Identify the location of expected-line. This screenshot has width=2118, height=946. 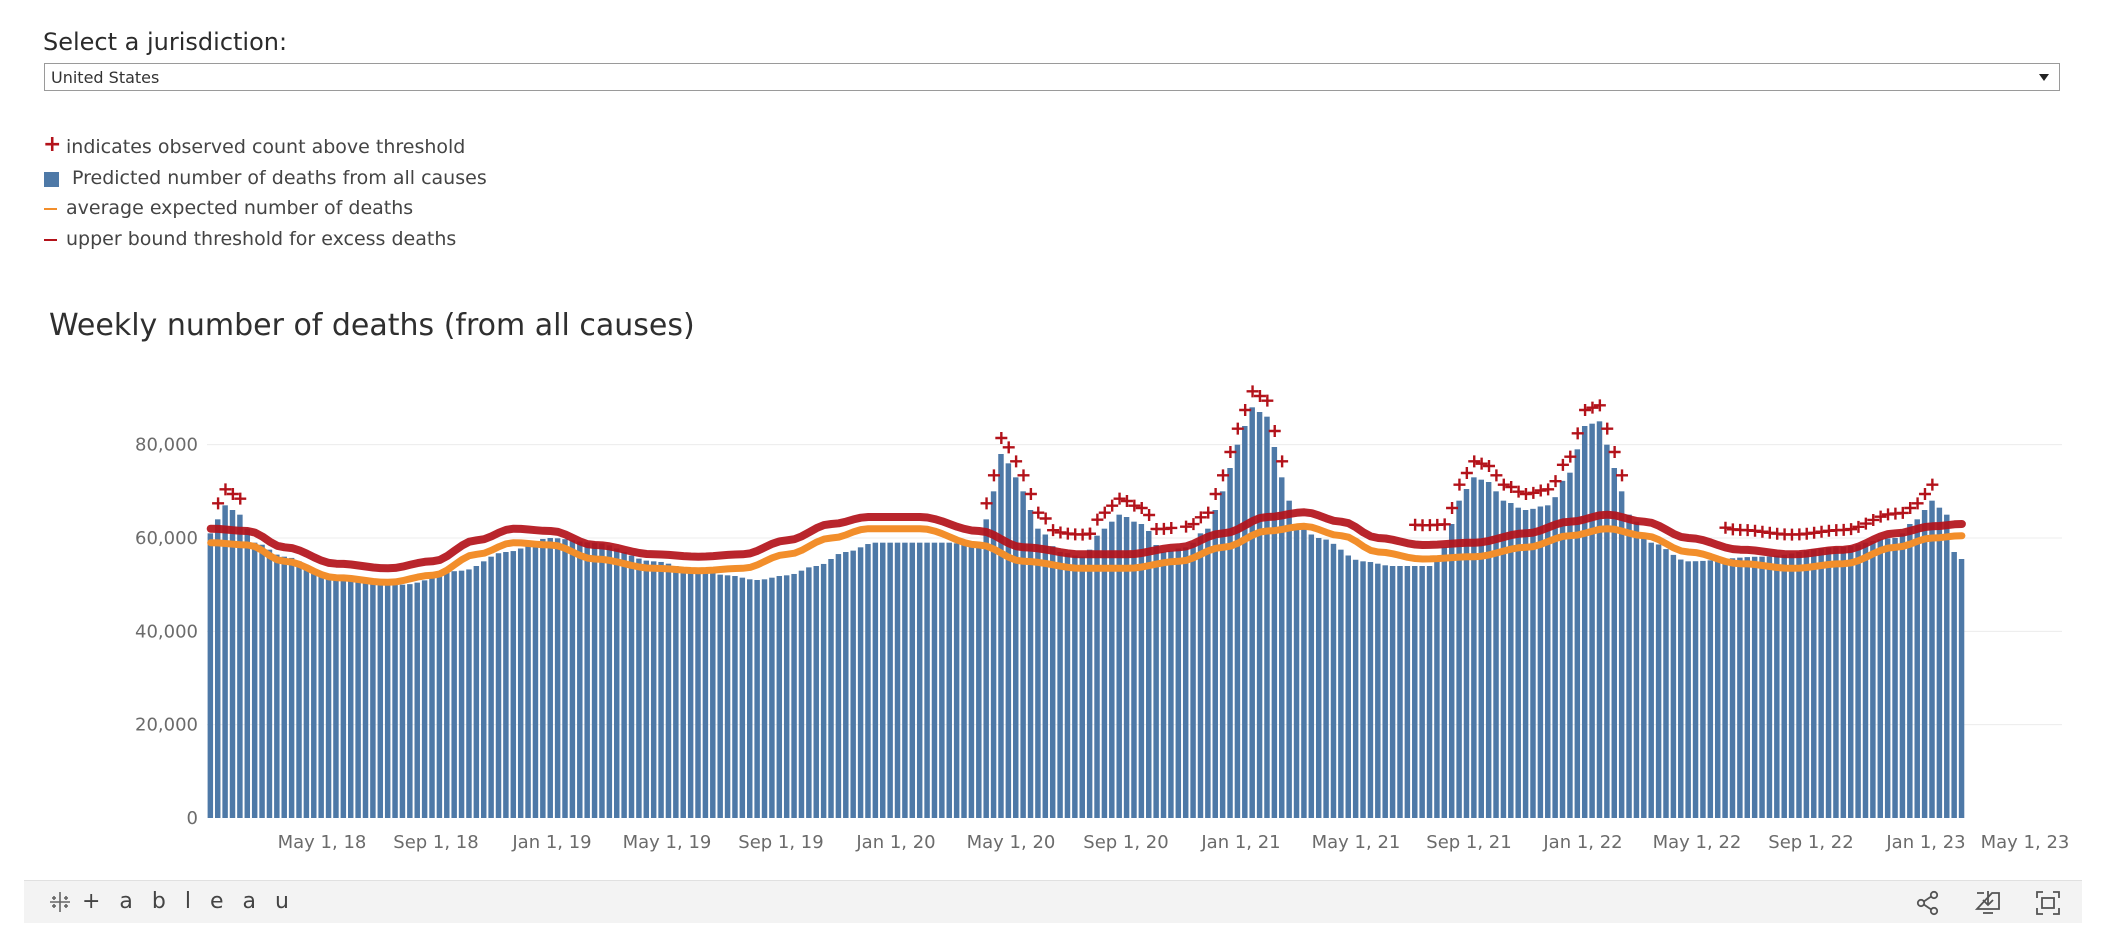
(1086, 554).